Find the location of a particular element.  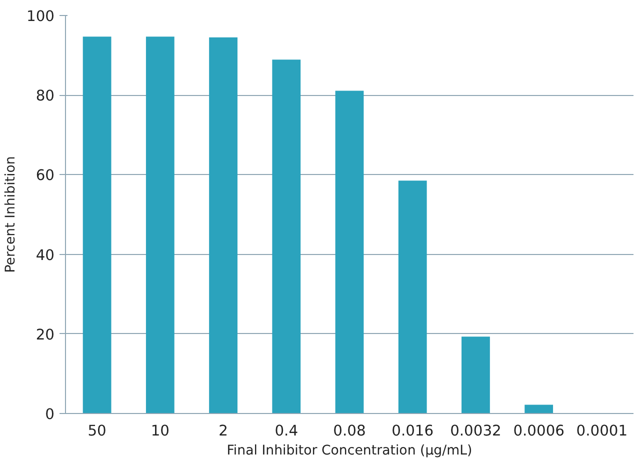

y-tick-label: 80 is located at coordinates (45, 96).